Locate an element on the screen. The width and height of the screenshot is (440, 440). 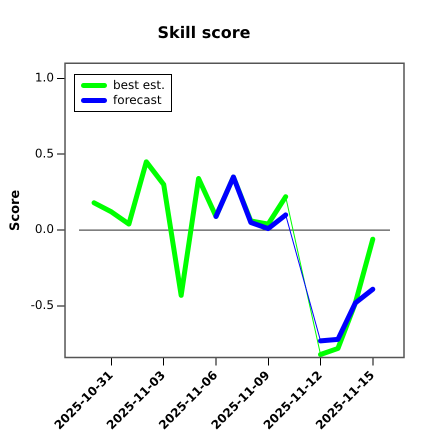
chart-title: Skill score is located at coordinates (204, 32).